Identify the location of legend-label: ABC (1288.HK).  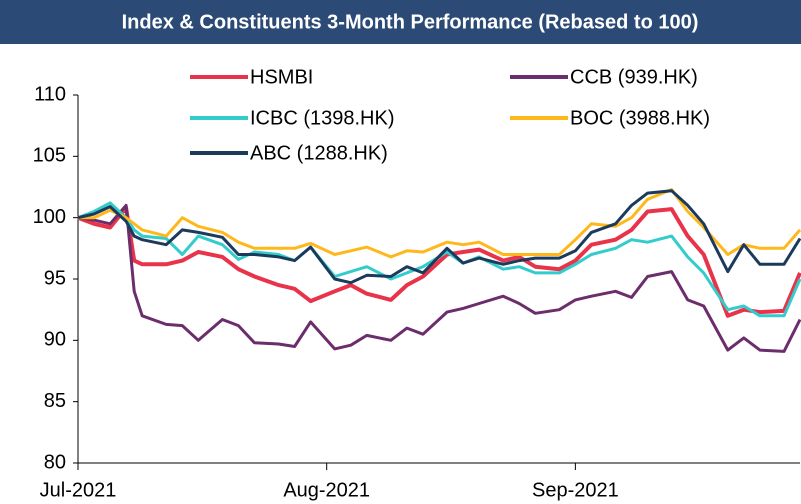
(319, 153).